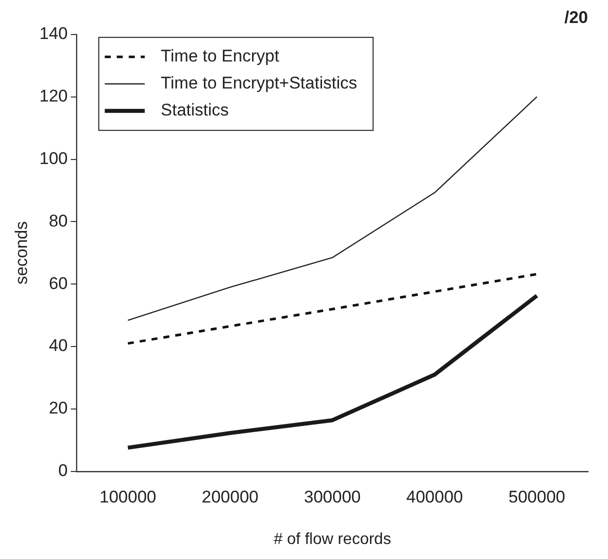  I want to click on y-tick-label: 40, so click(58, 346).